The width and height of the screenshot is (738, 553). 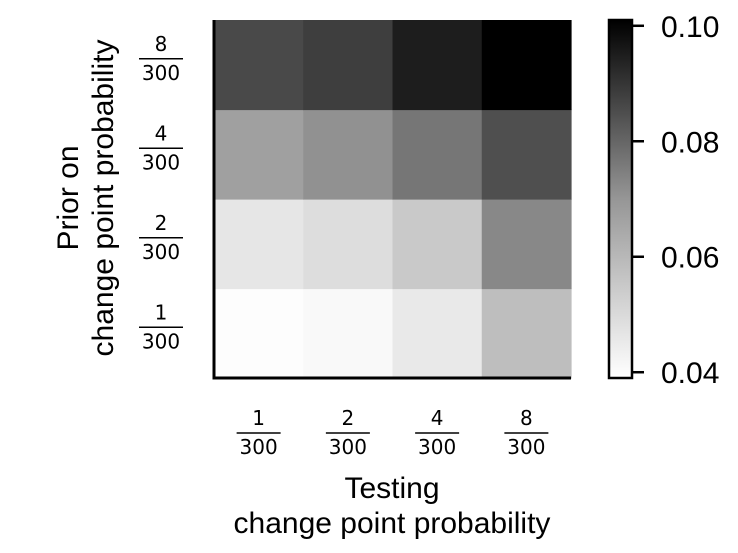 What do you see at coordinates (690, 258) in the screenshot?
I see `colorbar-tick-label: 0.06` at bounding box center [690, 258].